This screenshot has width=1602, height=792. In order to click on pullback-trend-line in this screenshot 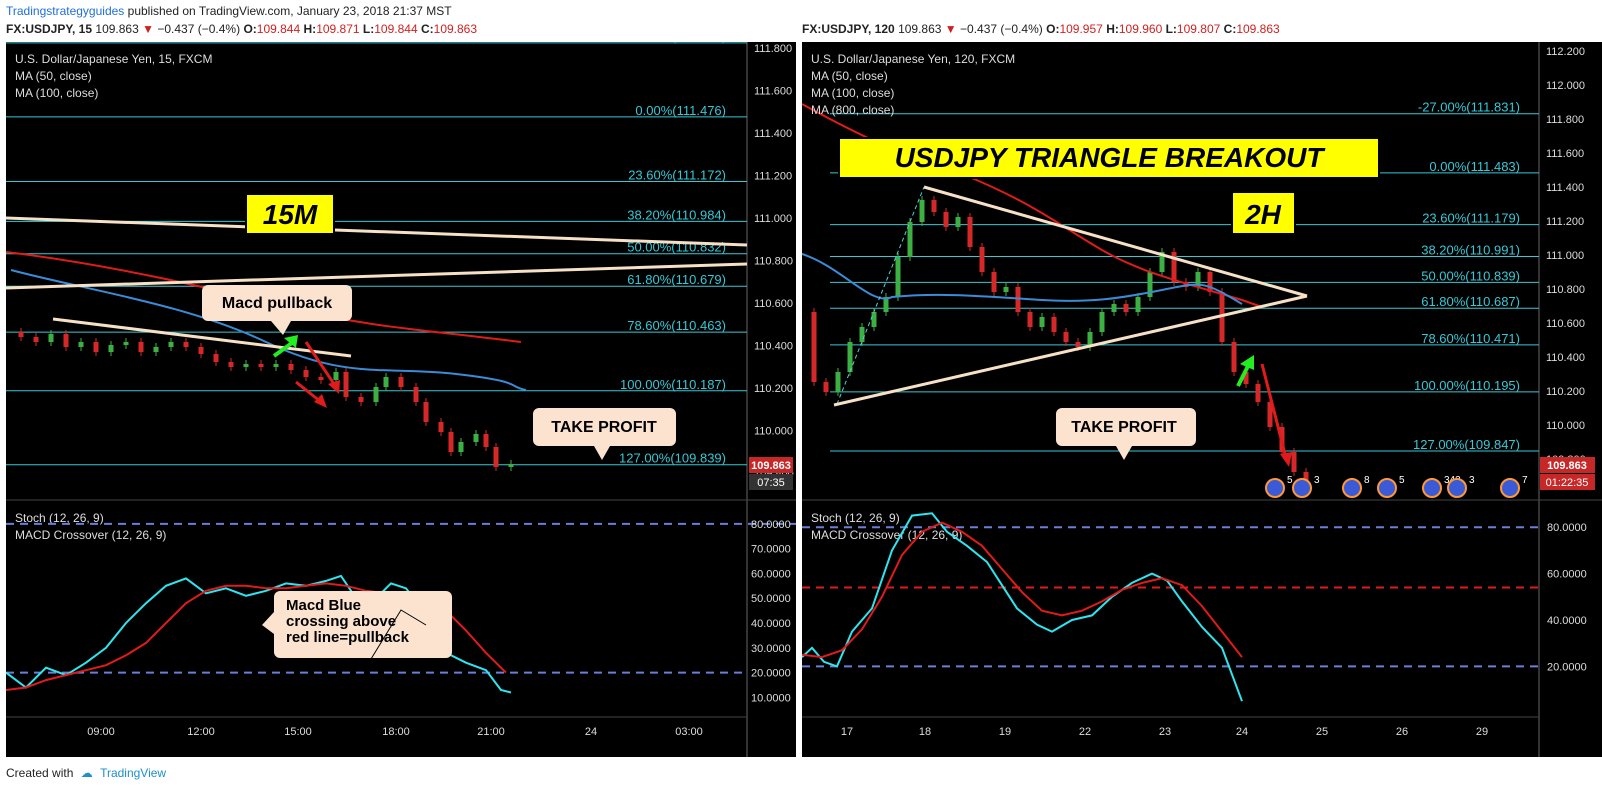, I will do `click(202, 337)`.